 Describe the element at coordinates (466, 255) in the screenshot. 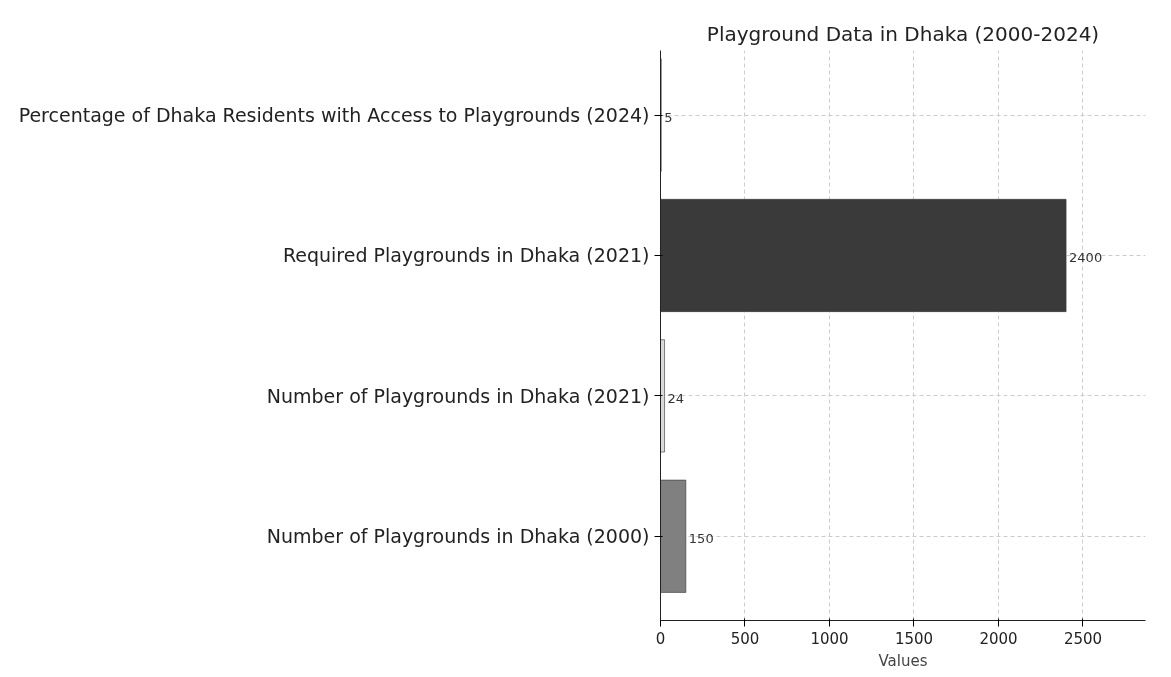

I see `y-tick-label: Required Playgrounds in Dhaka (2021)` at that location.